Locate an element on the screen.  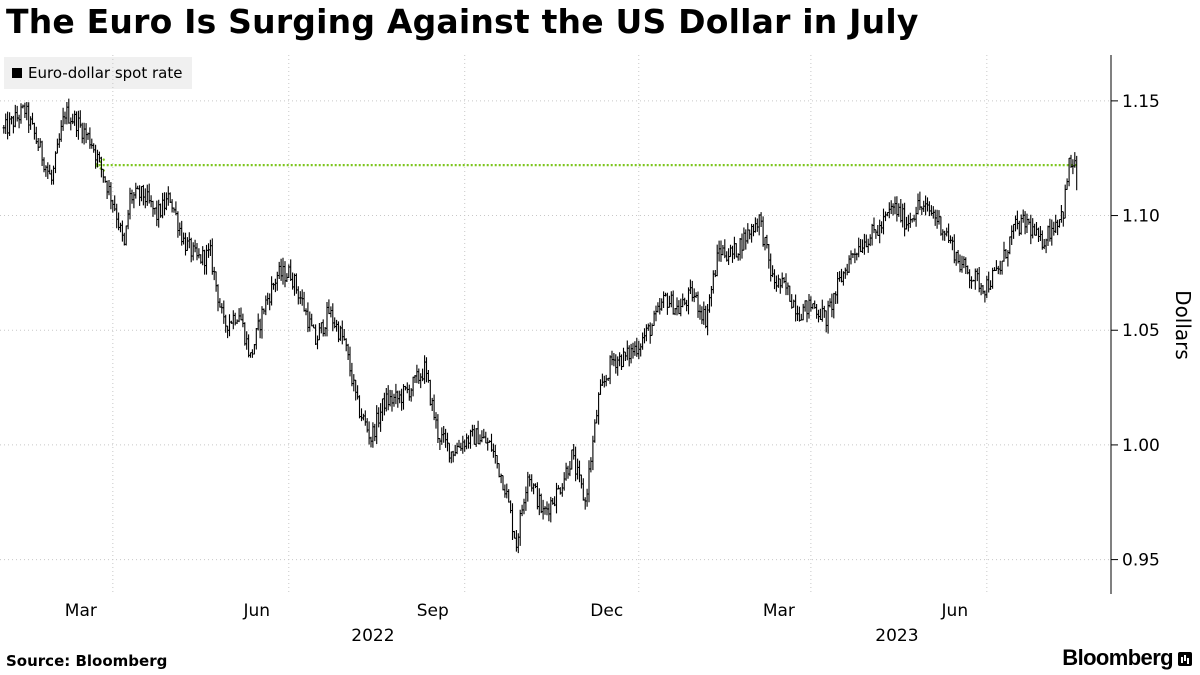
y-axis: 0.95 1.00 1.05 1.10 1.15 is located at coordinates (1135, 331).